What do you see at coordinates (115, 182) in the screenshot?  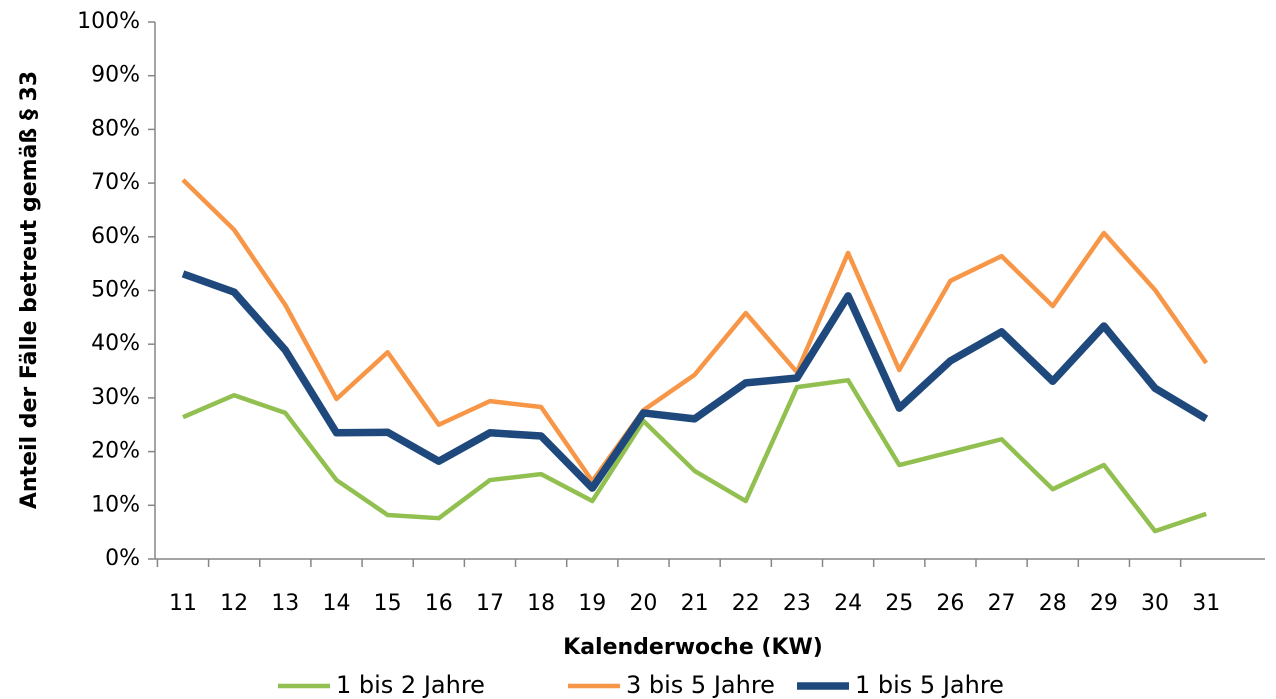 I see `y-tick-label: 70%` at bounding box center [115, 182].